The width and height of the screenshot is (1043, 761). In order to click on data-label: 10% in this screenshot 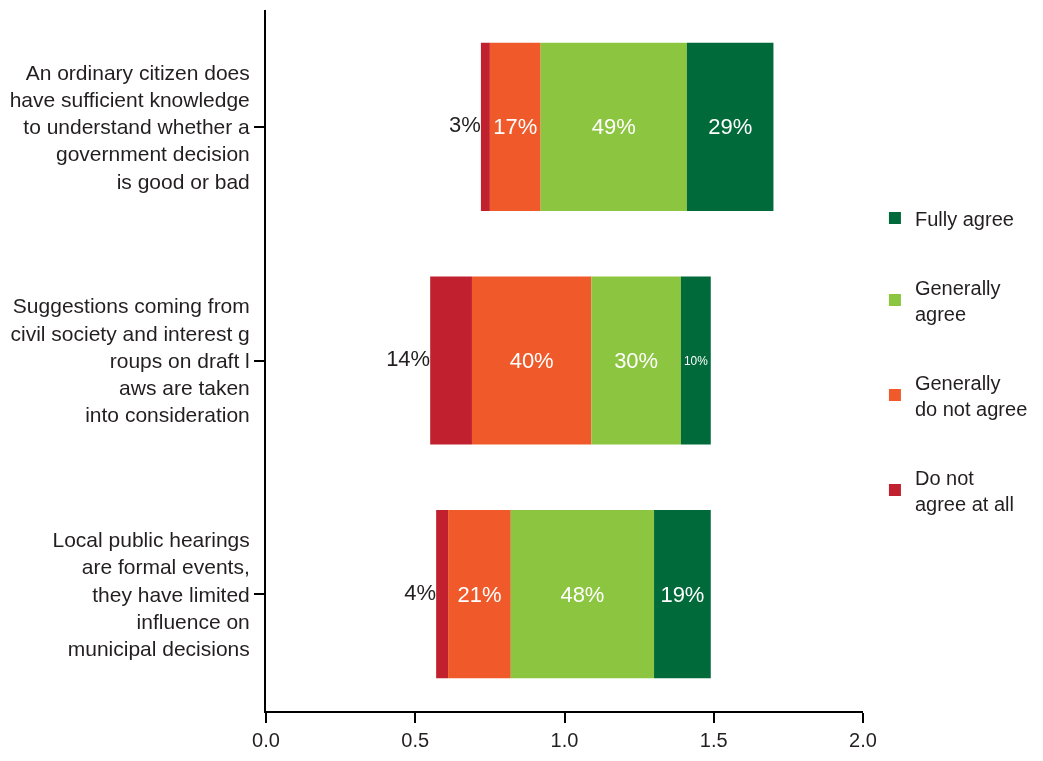, I will do `click(696, 360)`.